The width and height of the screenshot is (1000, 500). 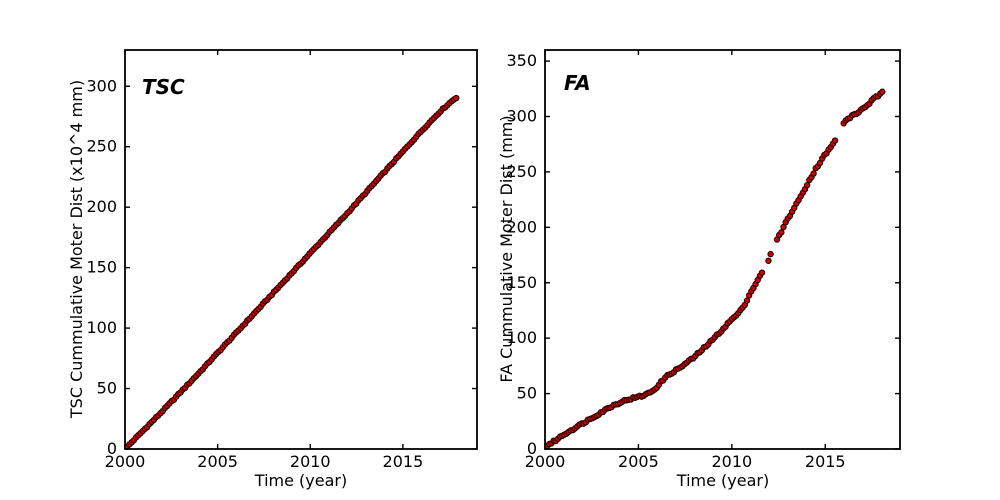 I want to click on tsc-ytick-label: 0, so click(x=112, y=448).